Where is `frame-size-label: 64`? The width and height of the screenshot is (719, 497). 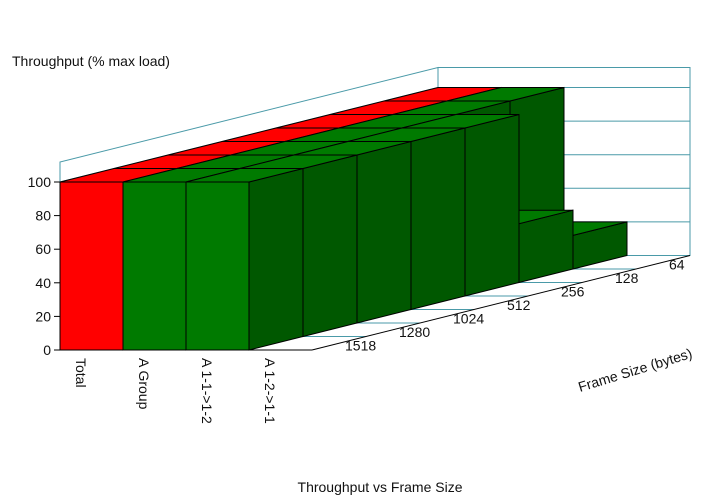 frame-size-label: 64 is located at coordinates (677, 264).